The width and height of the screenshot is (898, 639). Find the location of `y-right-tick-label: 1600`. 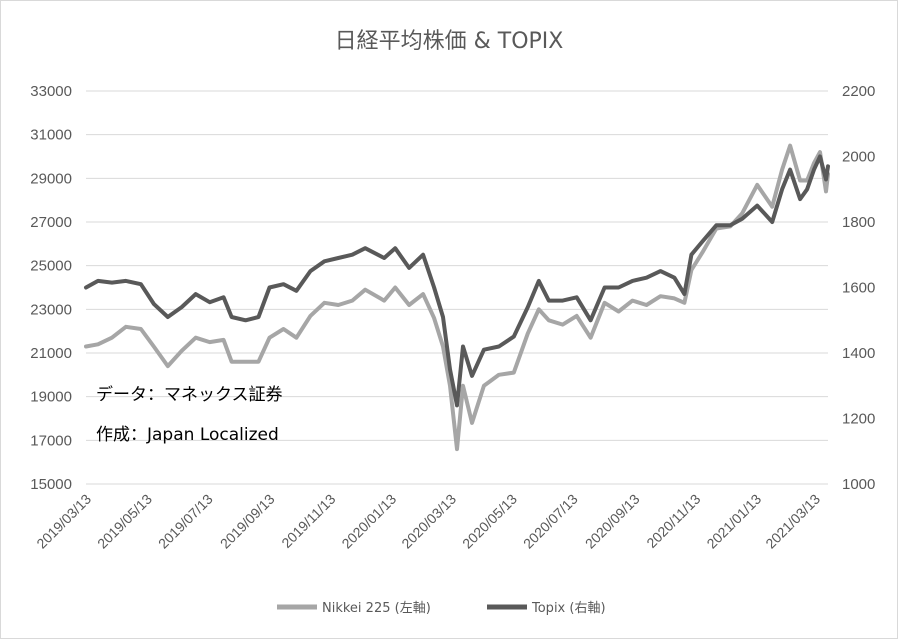

y-right-tick-label: 1600 is located at coordinates (858, 288).